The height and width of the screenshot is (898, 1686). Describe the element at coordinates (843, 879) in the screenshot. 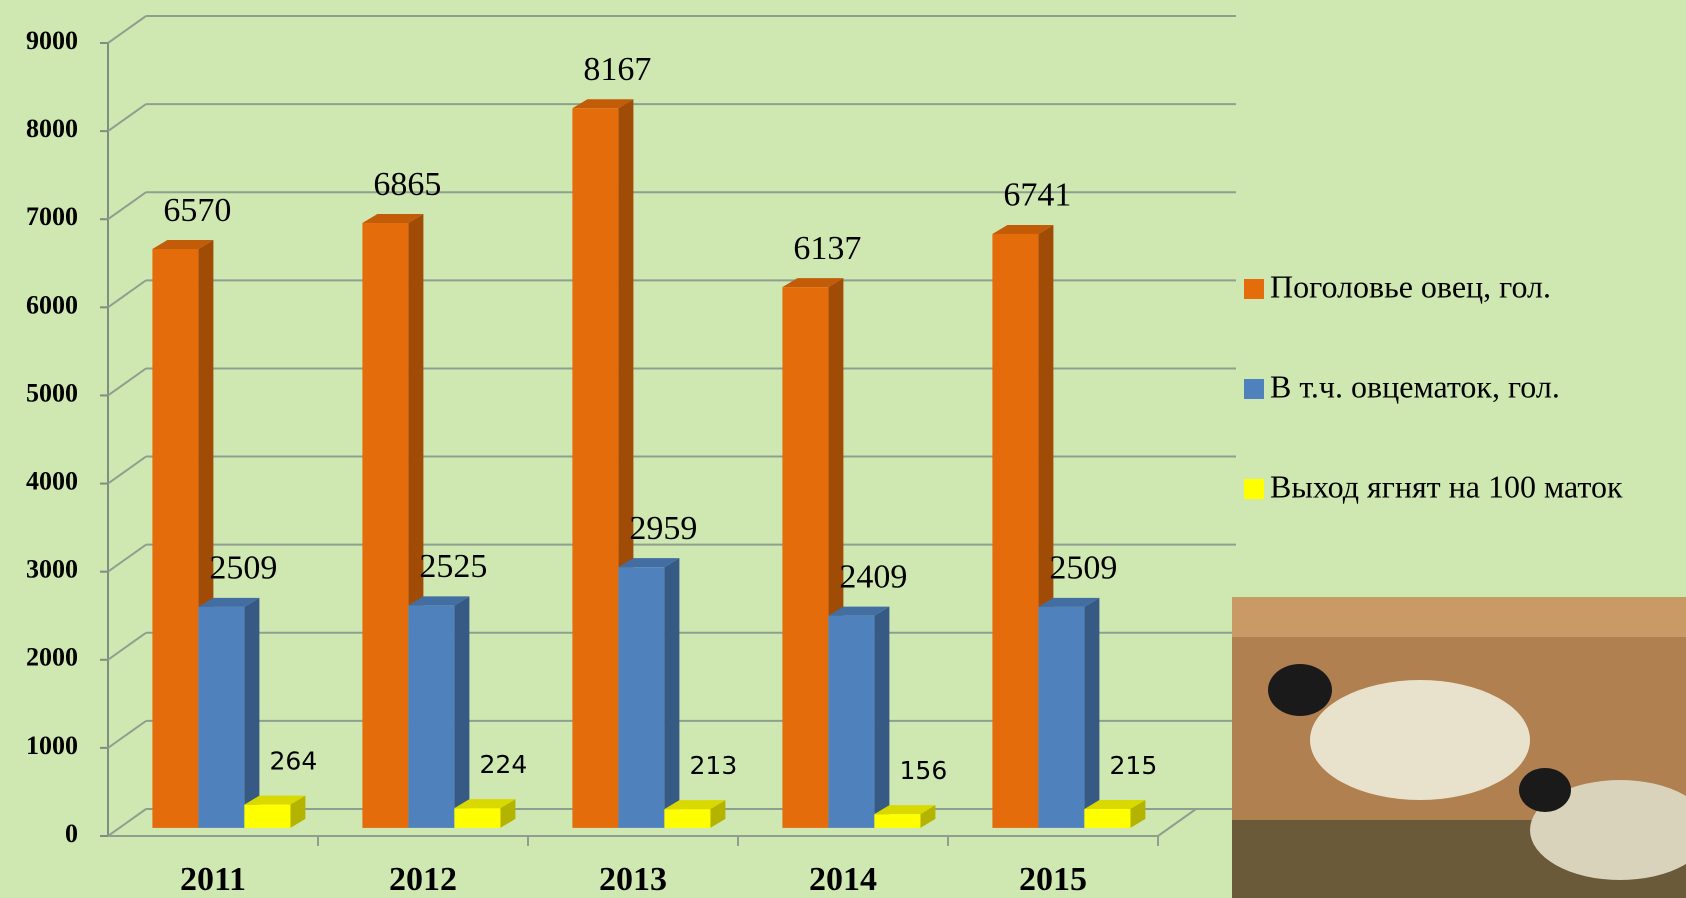

I see `x-tick-label: 2014` at that location.